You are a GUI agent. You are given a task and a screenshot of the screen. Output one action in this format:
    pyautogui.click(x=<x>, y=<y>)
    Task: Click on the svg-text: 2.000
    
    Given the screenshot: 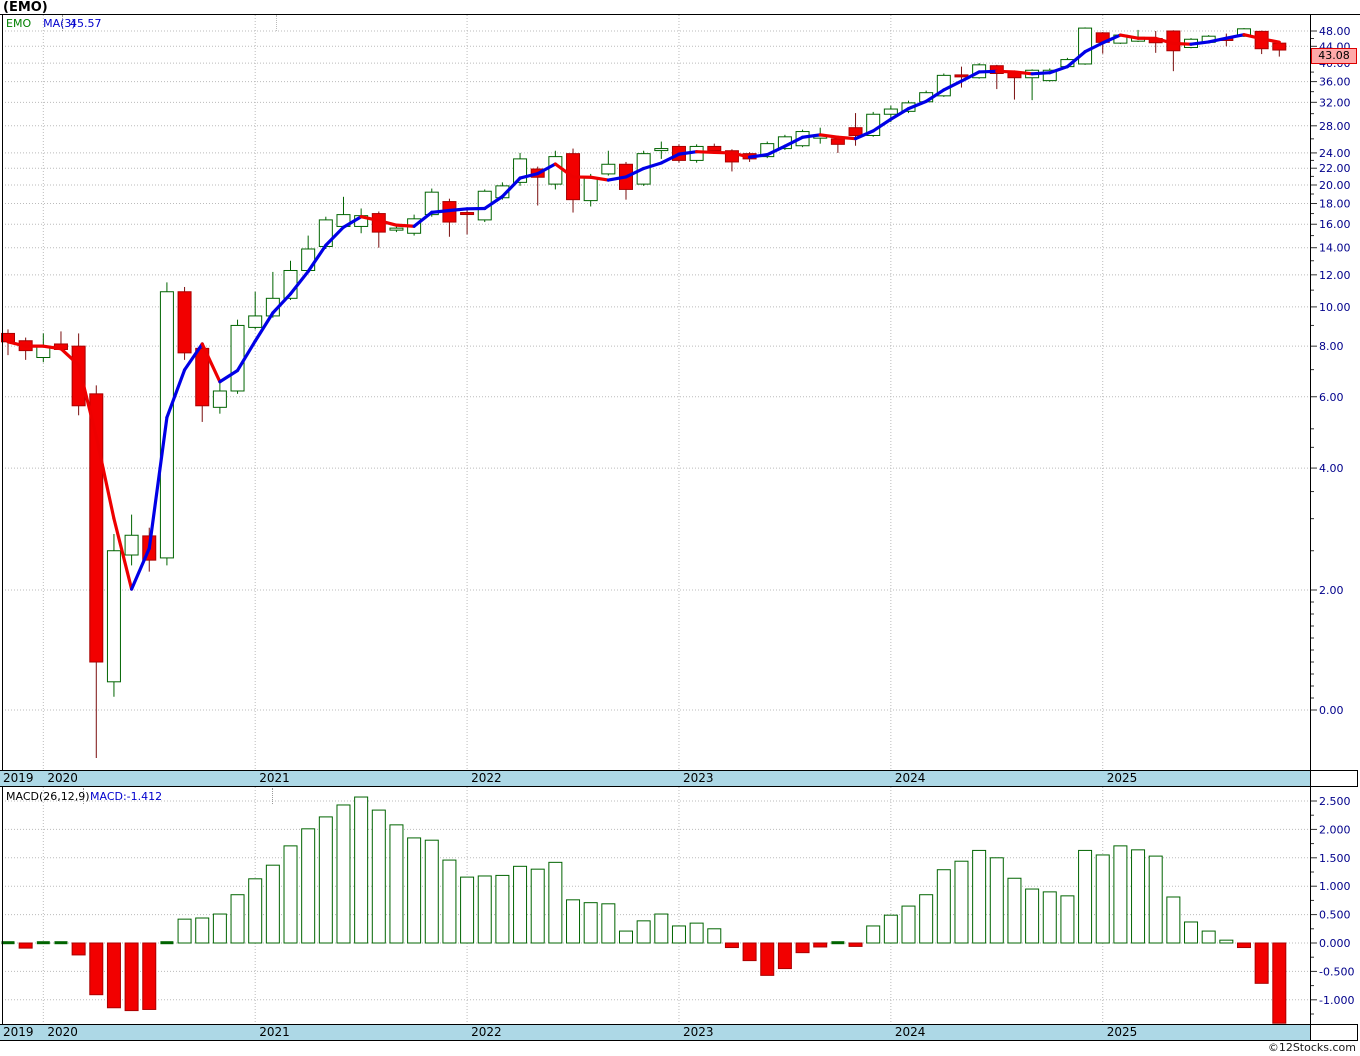 What is the action you would take?
    pyautogui.click(x=1335, y=829)
    